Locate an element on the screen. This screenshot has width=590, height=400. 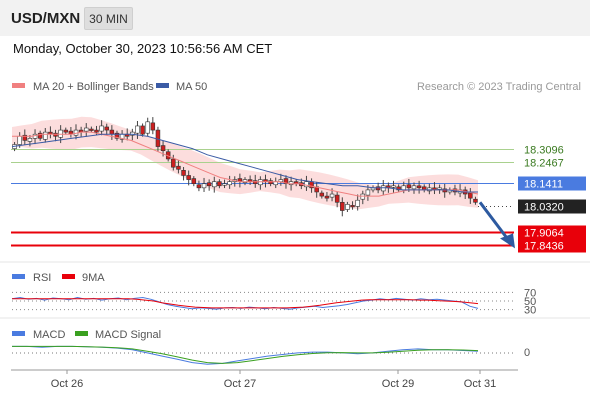
ma50-line is located at coordinates (244, 163).